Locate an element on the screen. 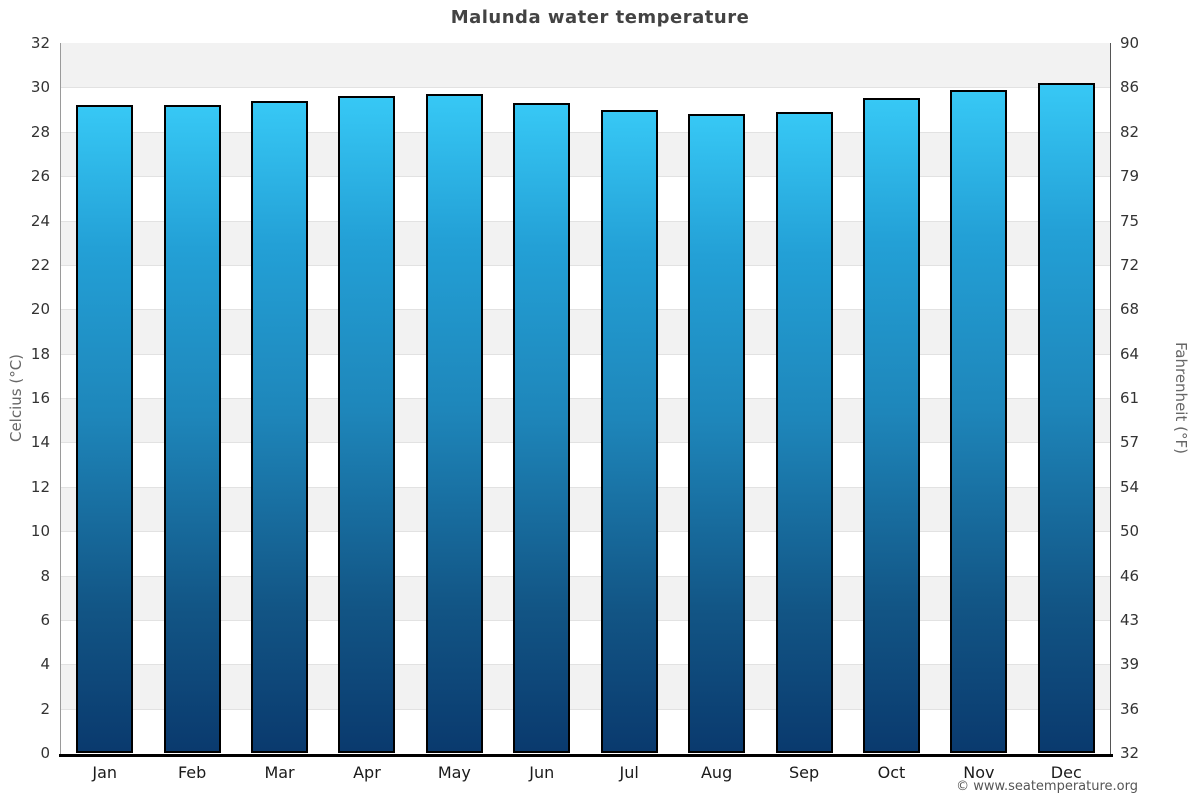 The width and height of the screenshot is (1200, 800). y-tick-right: 50 is located at coordinates (1130, 531).